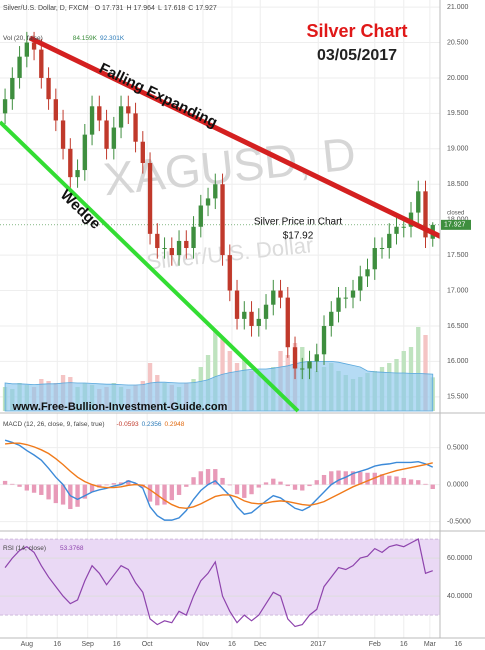 This screenshot has width=485, height=650. What do you see at coordinates (462, 325) in the screenshot?
I see `right-axis` at bounding box center [462, 325].